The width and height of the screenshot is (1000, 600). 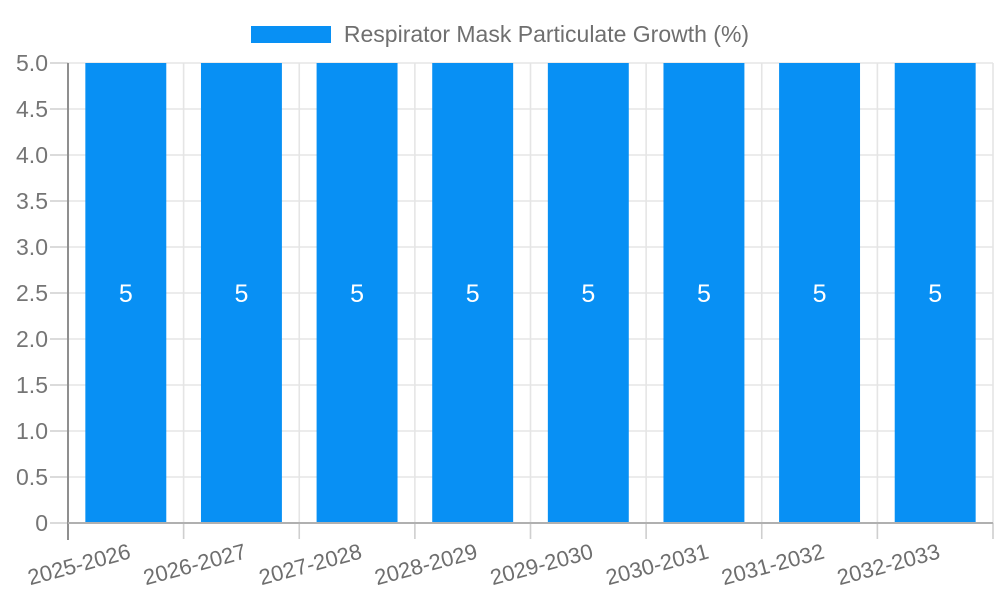 What do you see at coordinates (41, 523) in the screenshot?
I see `y-tick-label: 0` at bounding box center [41, 523].